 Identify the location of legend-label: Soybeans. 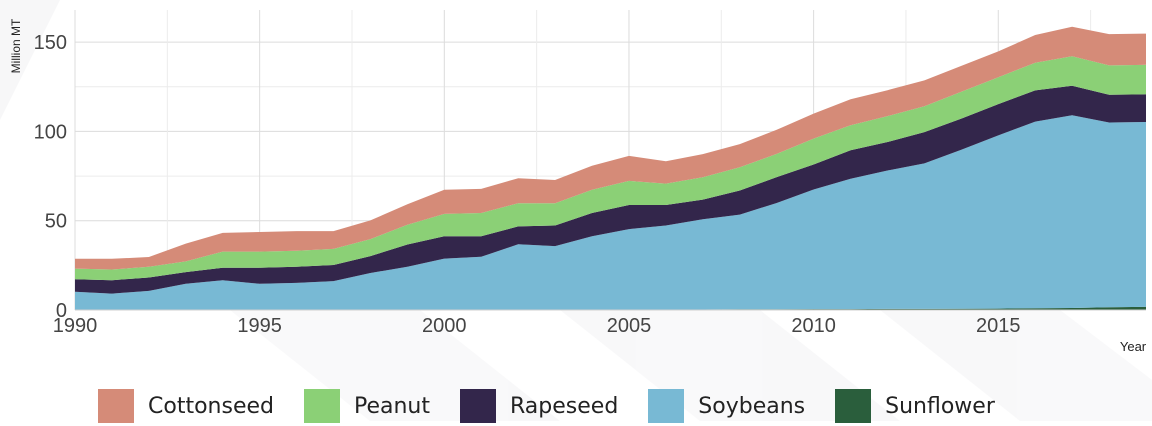
(752, 406).